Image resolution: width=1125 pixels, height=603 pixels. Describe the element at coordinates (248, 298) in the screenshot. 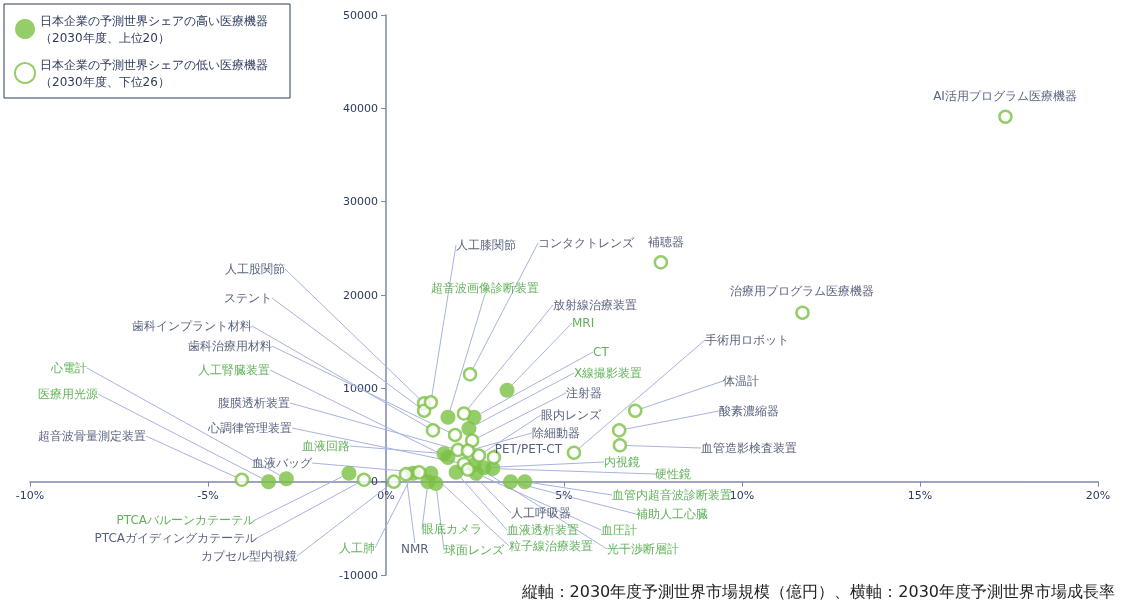

I see `data-label: ステント` at that location.